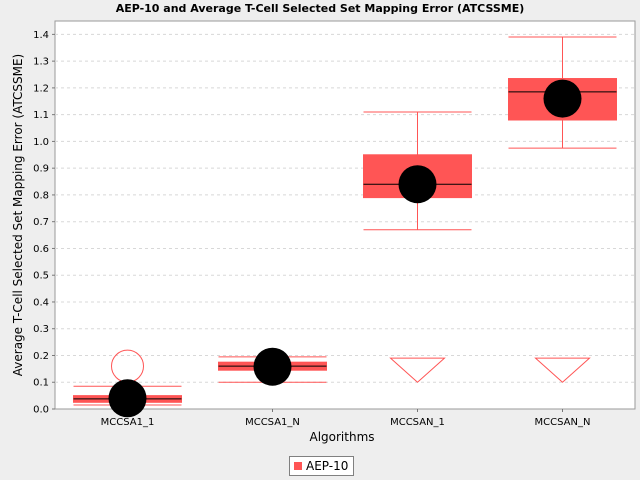  Describe the element at coordinates (327, 466) in the screenshot. I see `legend-label: AEP-10` at that location.